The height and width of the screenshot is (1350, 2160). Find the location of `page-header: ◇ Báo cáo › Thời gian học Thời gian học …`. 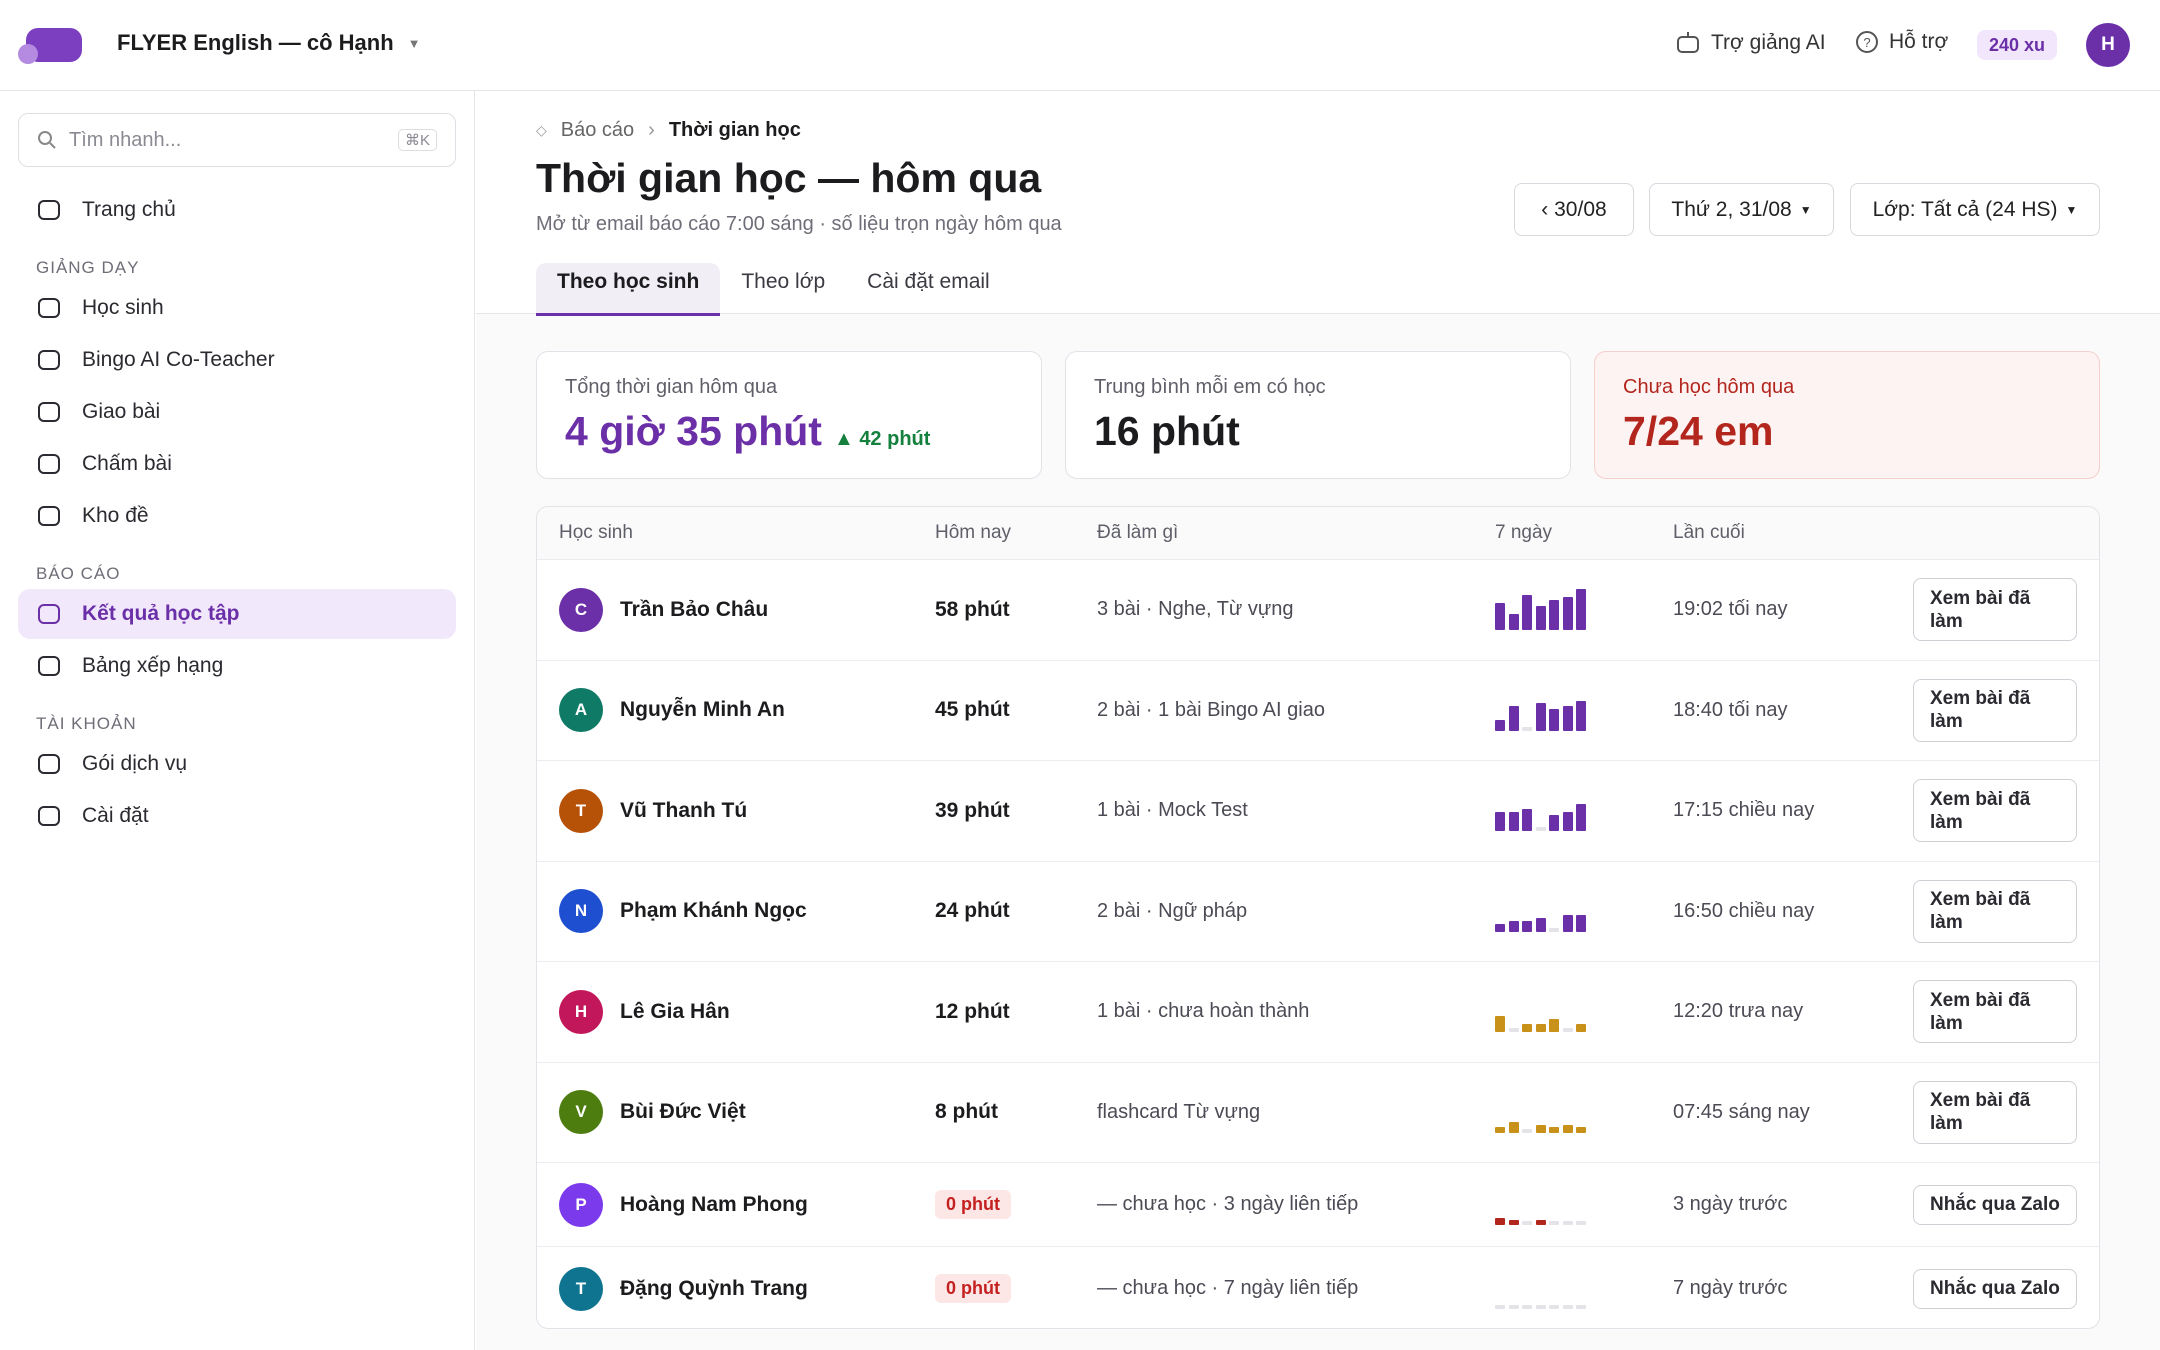

page-header: ◇ Báo cáo › Thời gian học Thời gian học … is located at coordinates (1318, 203).